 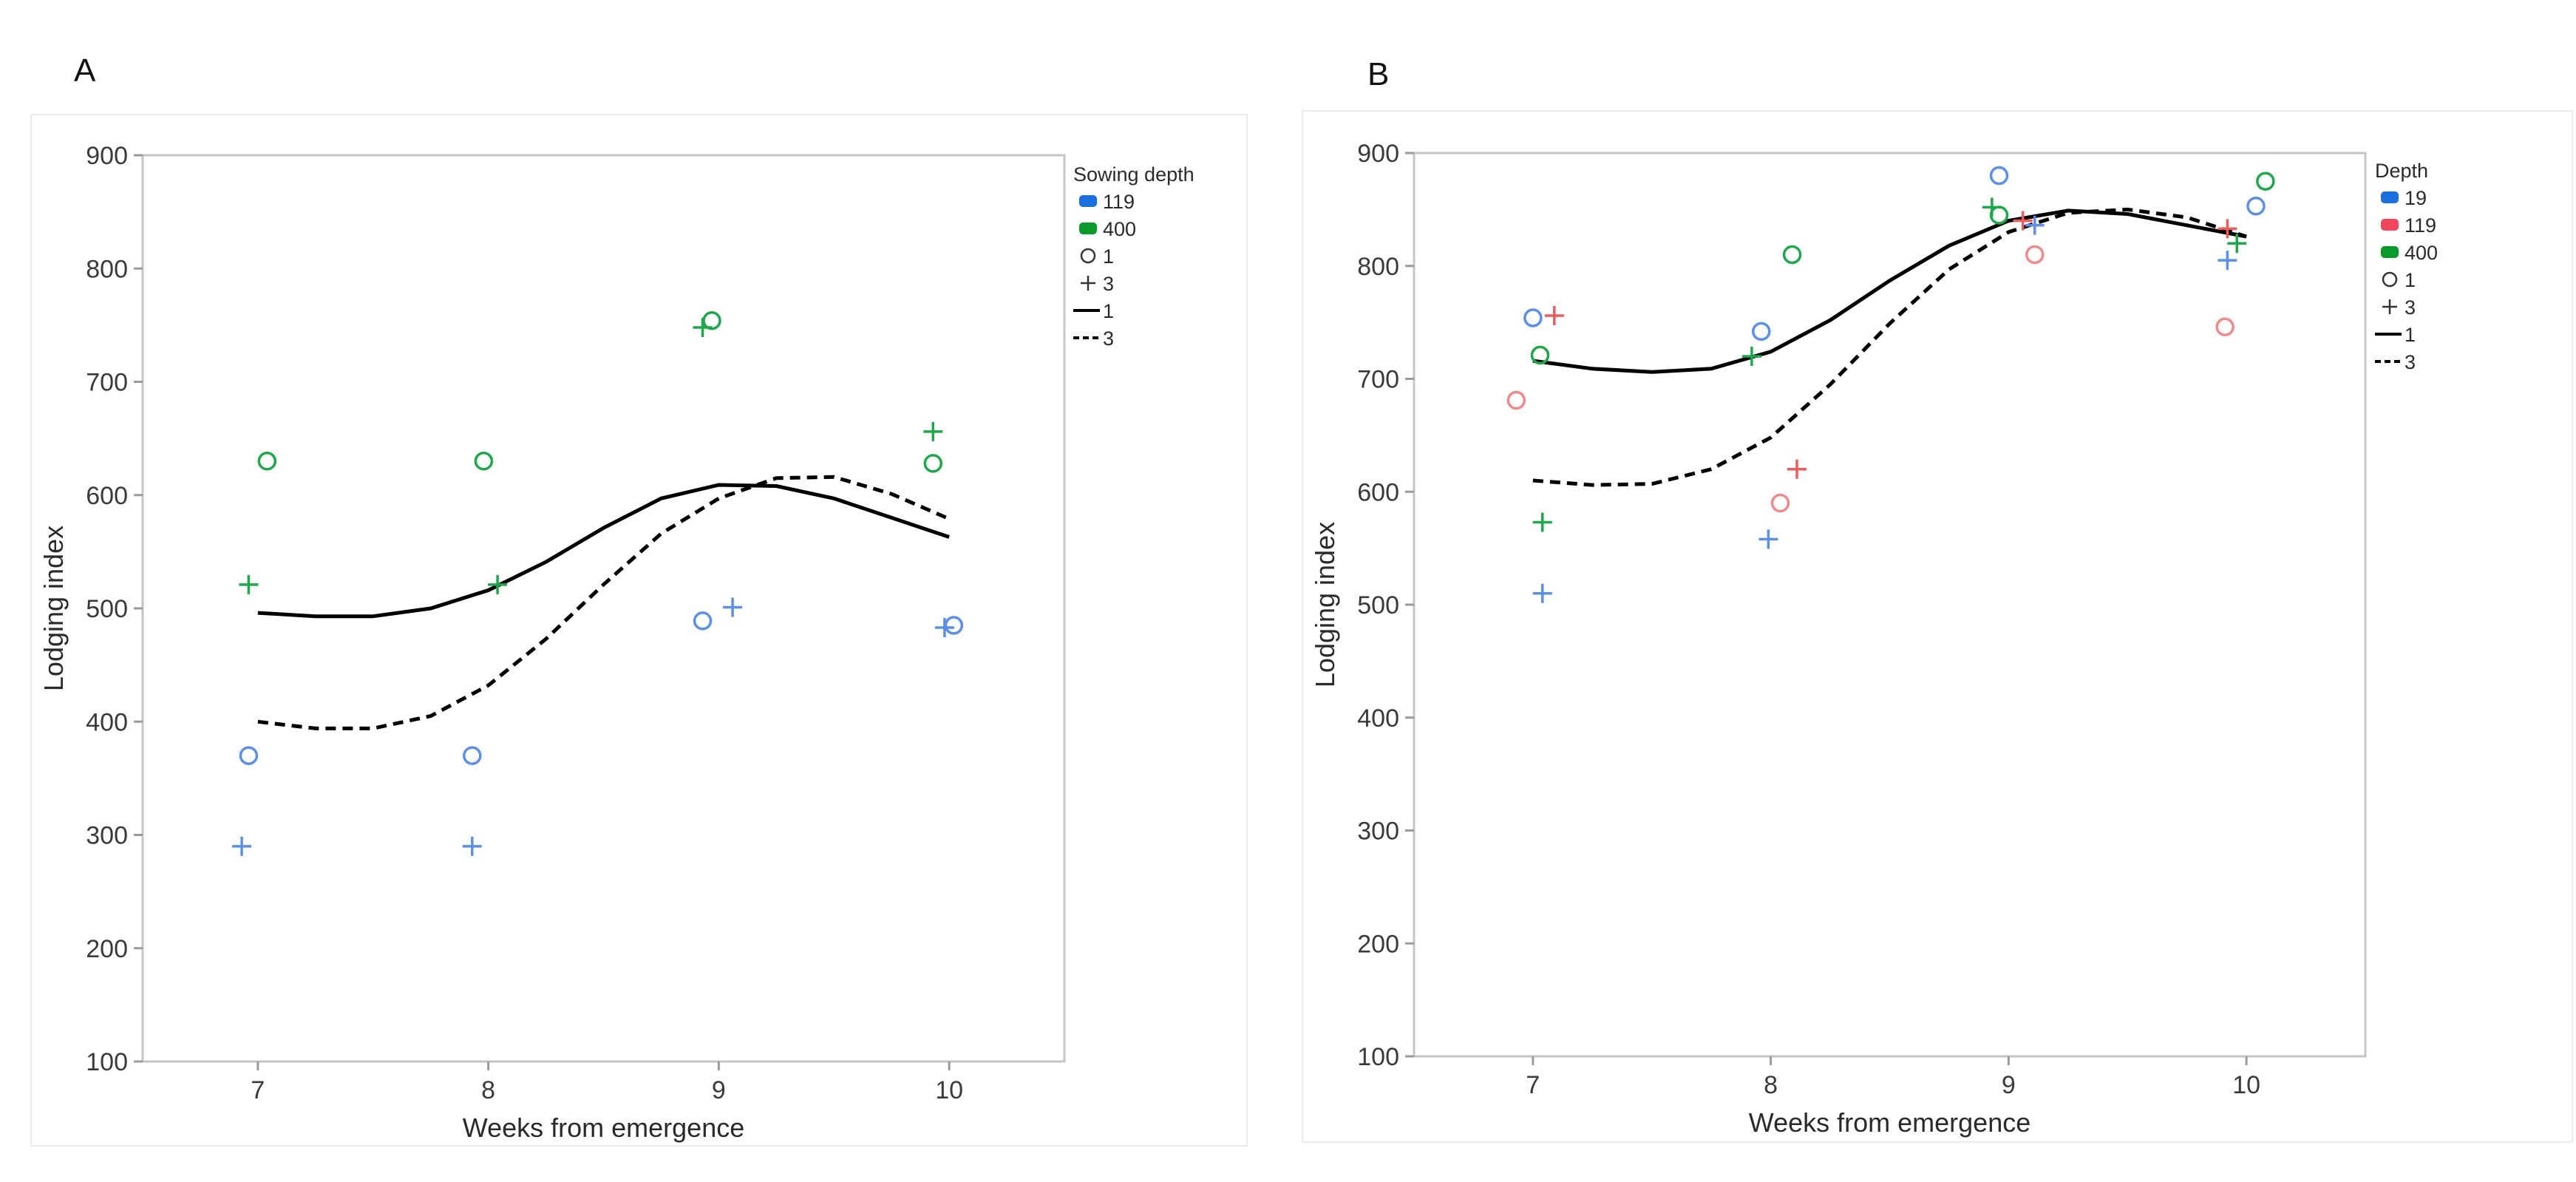 I want to click on legend: Depth 19 119 400 1 3 1 3, so click(x=2406, y=266).